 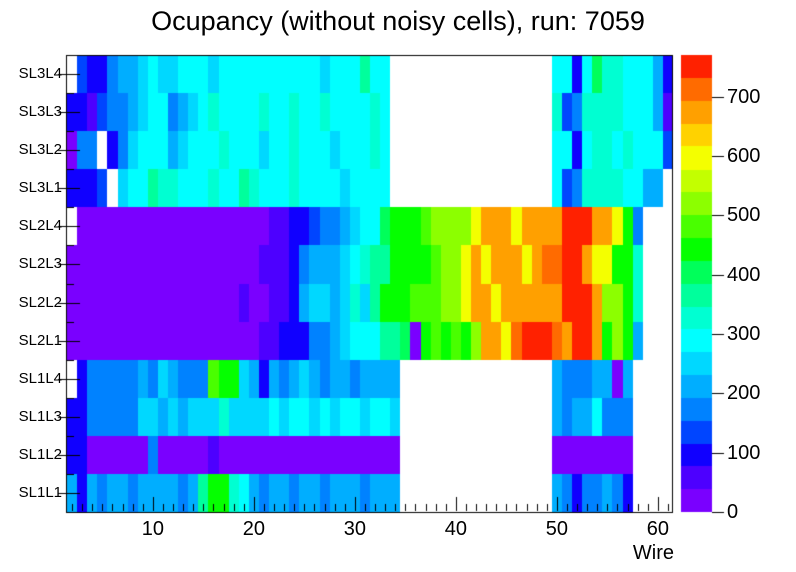 I want to click on colorbar-tick-label: 300, so click(x=744, y=333).